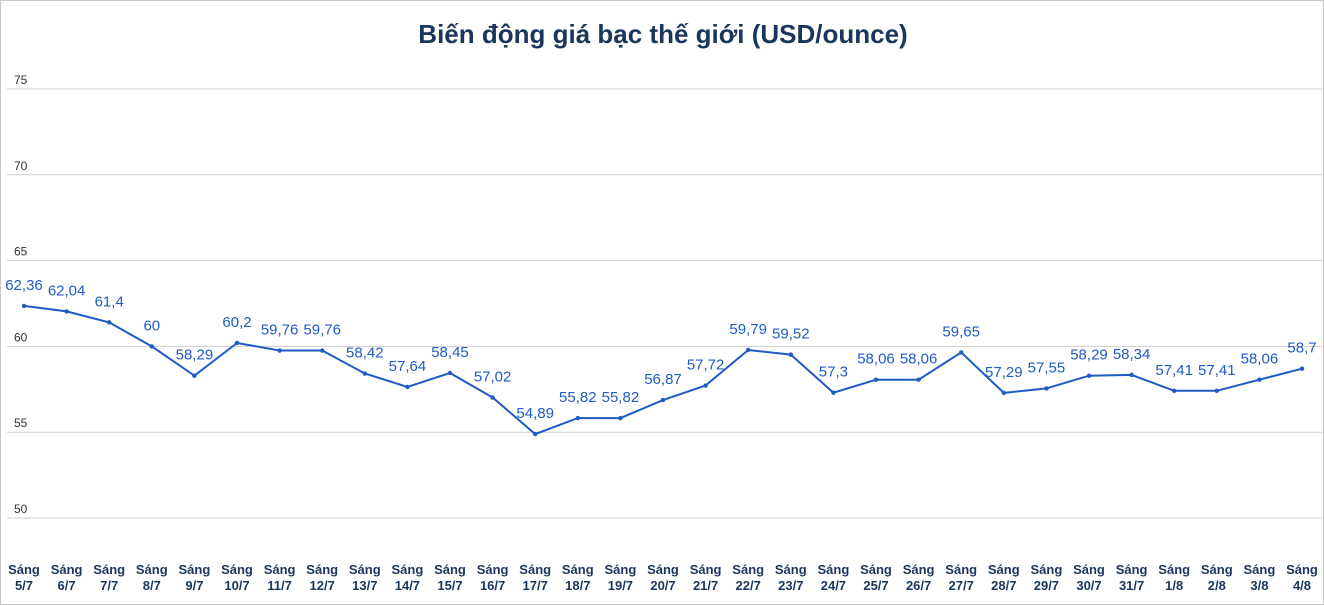  Describe the element at coordinates (1004, 372) in the screenshot. I see `data-label: 57,29` at that location.